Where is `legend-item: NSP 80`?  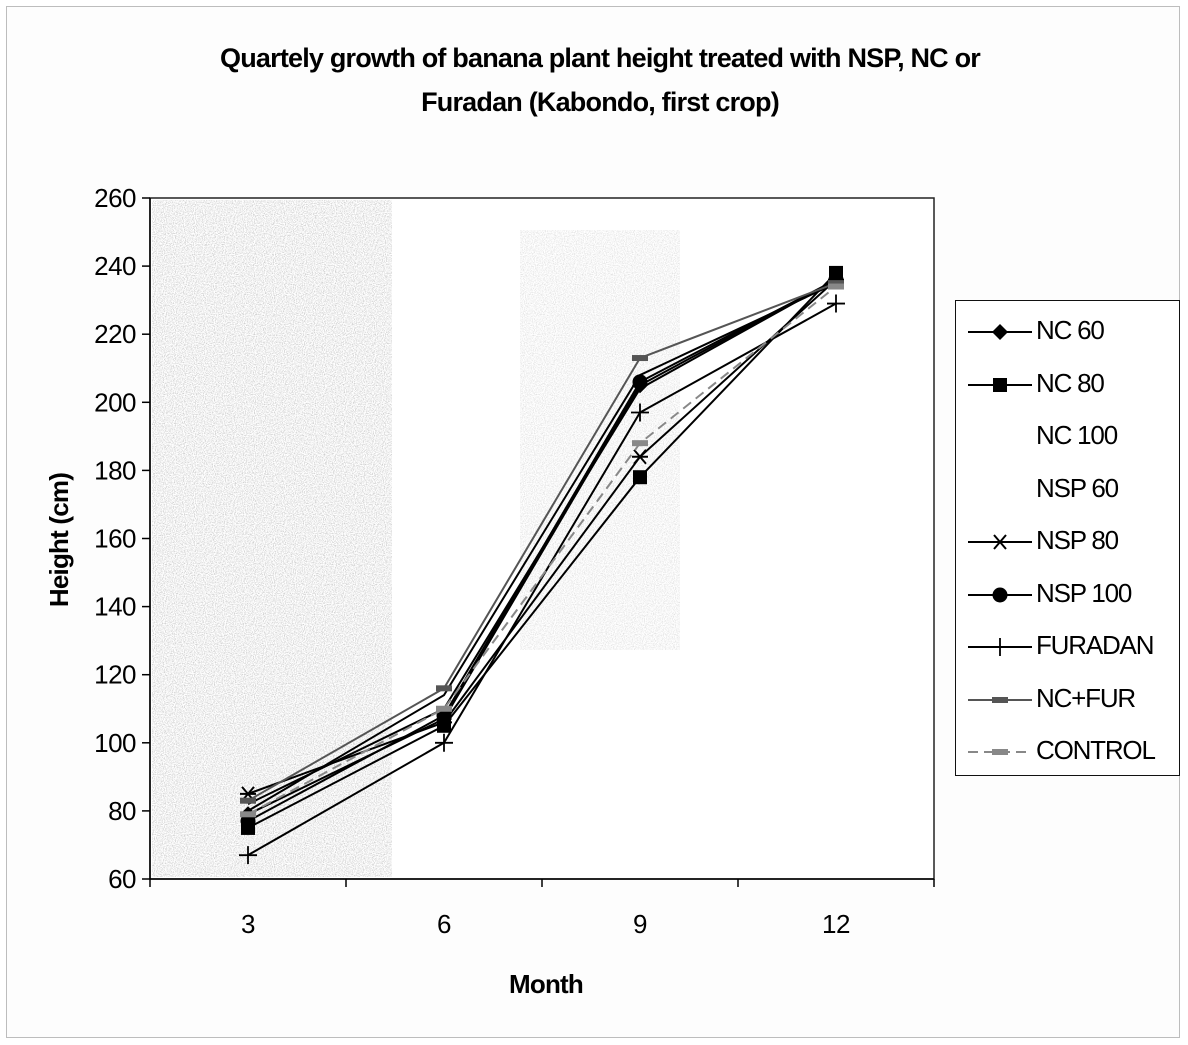
legend-item: NSP 80 is located at coordinates (1067, 541).